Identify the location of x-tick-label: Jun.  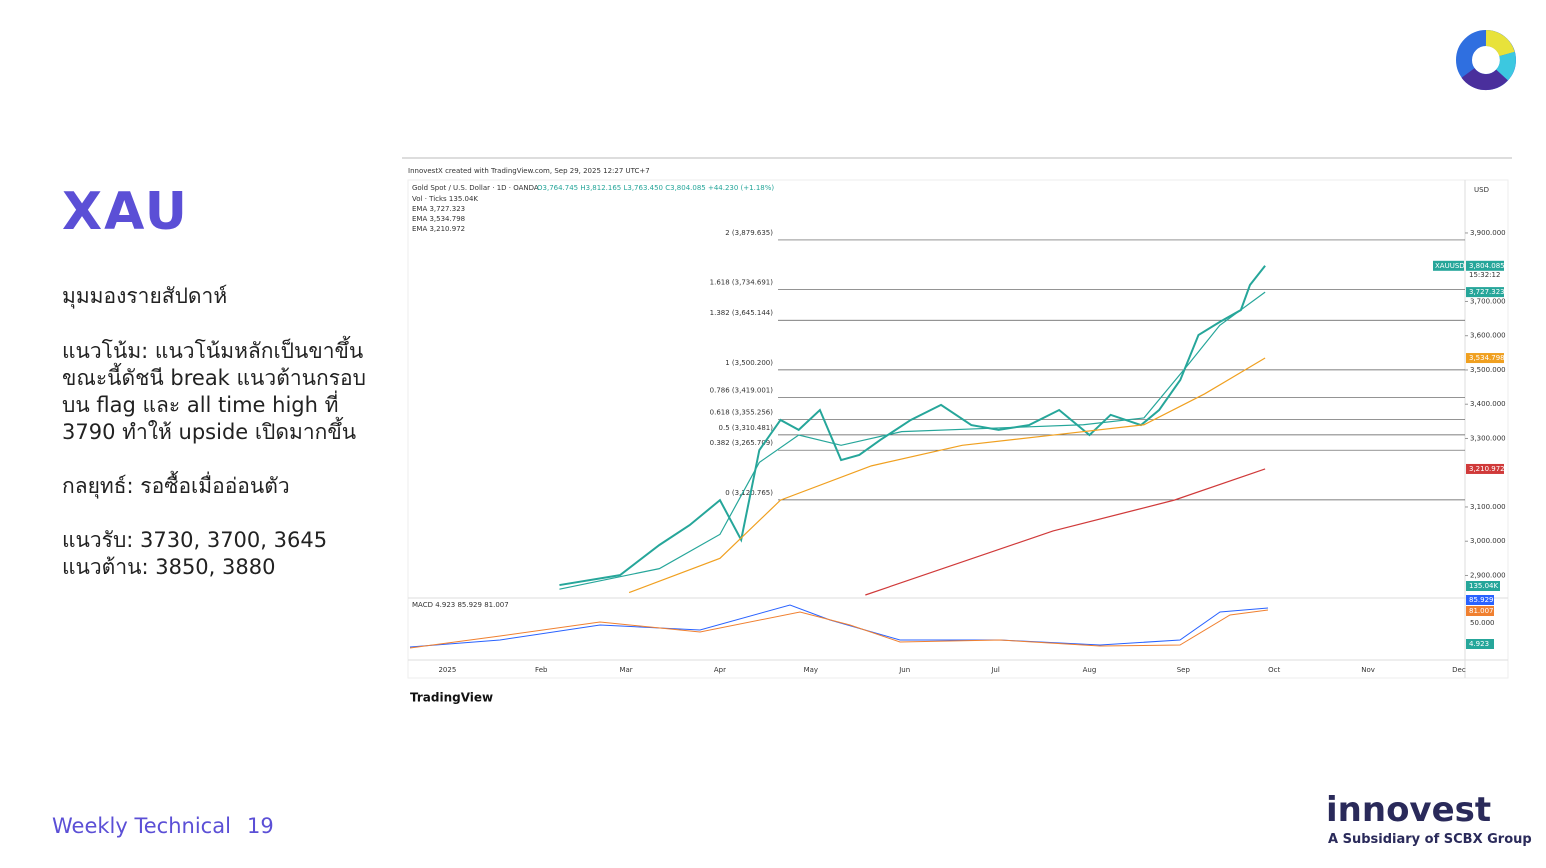
(904, 670).